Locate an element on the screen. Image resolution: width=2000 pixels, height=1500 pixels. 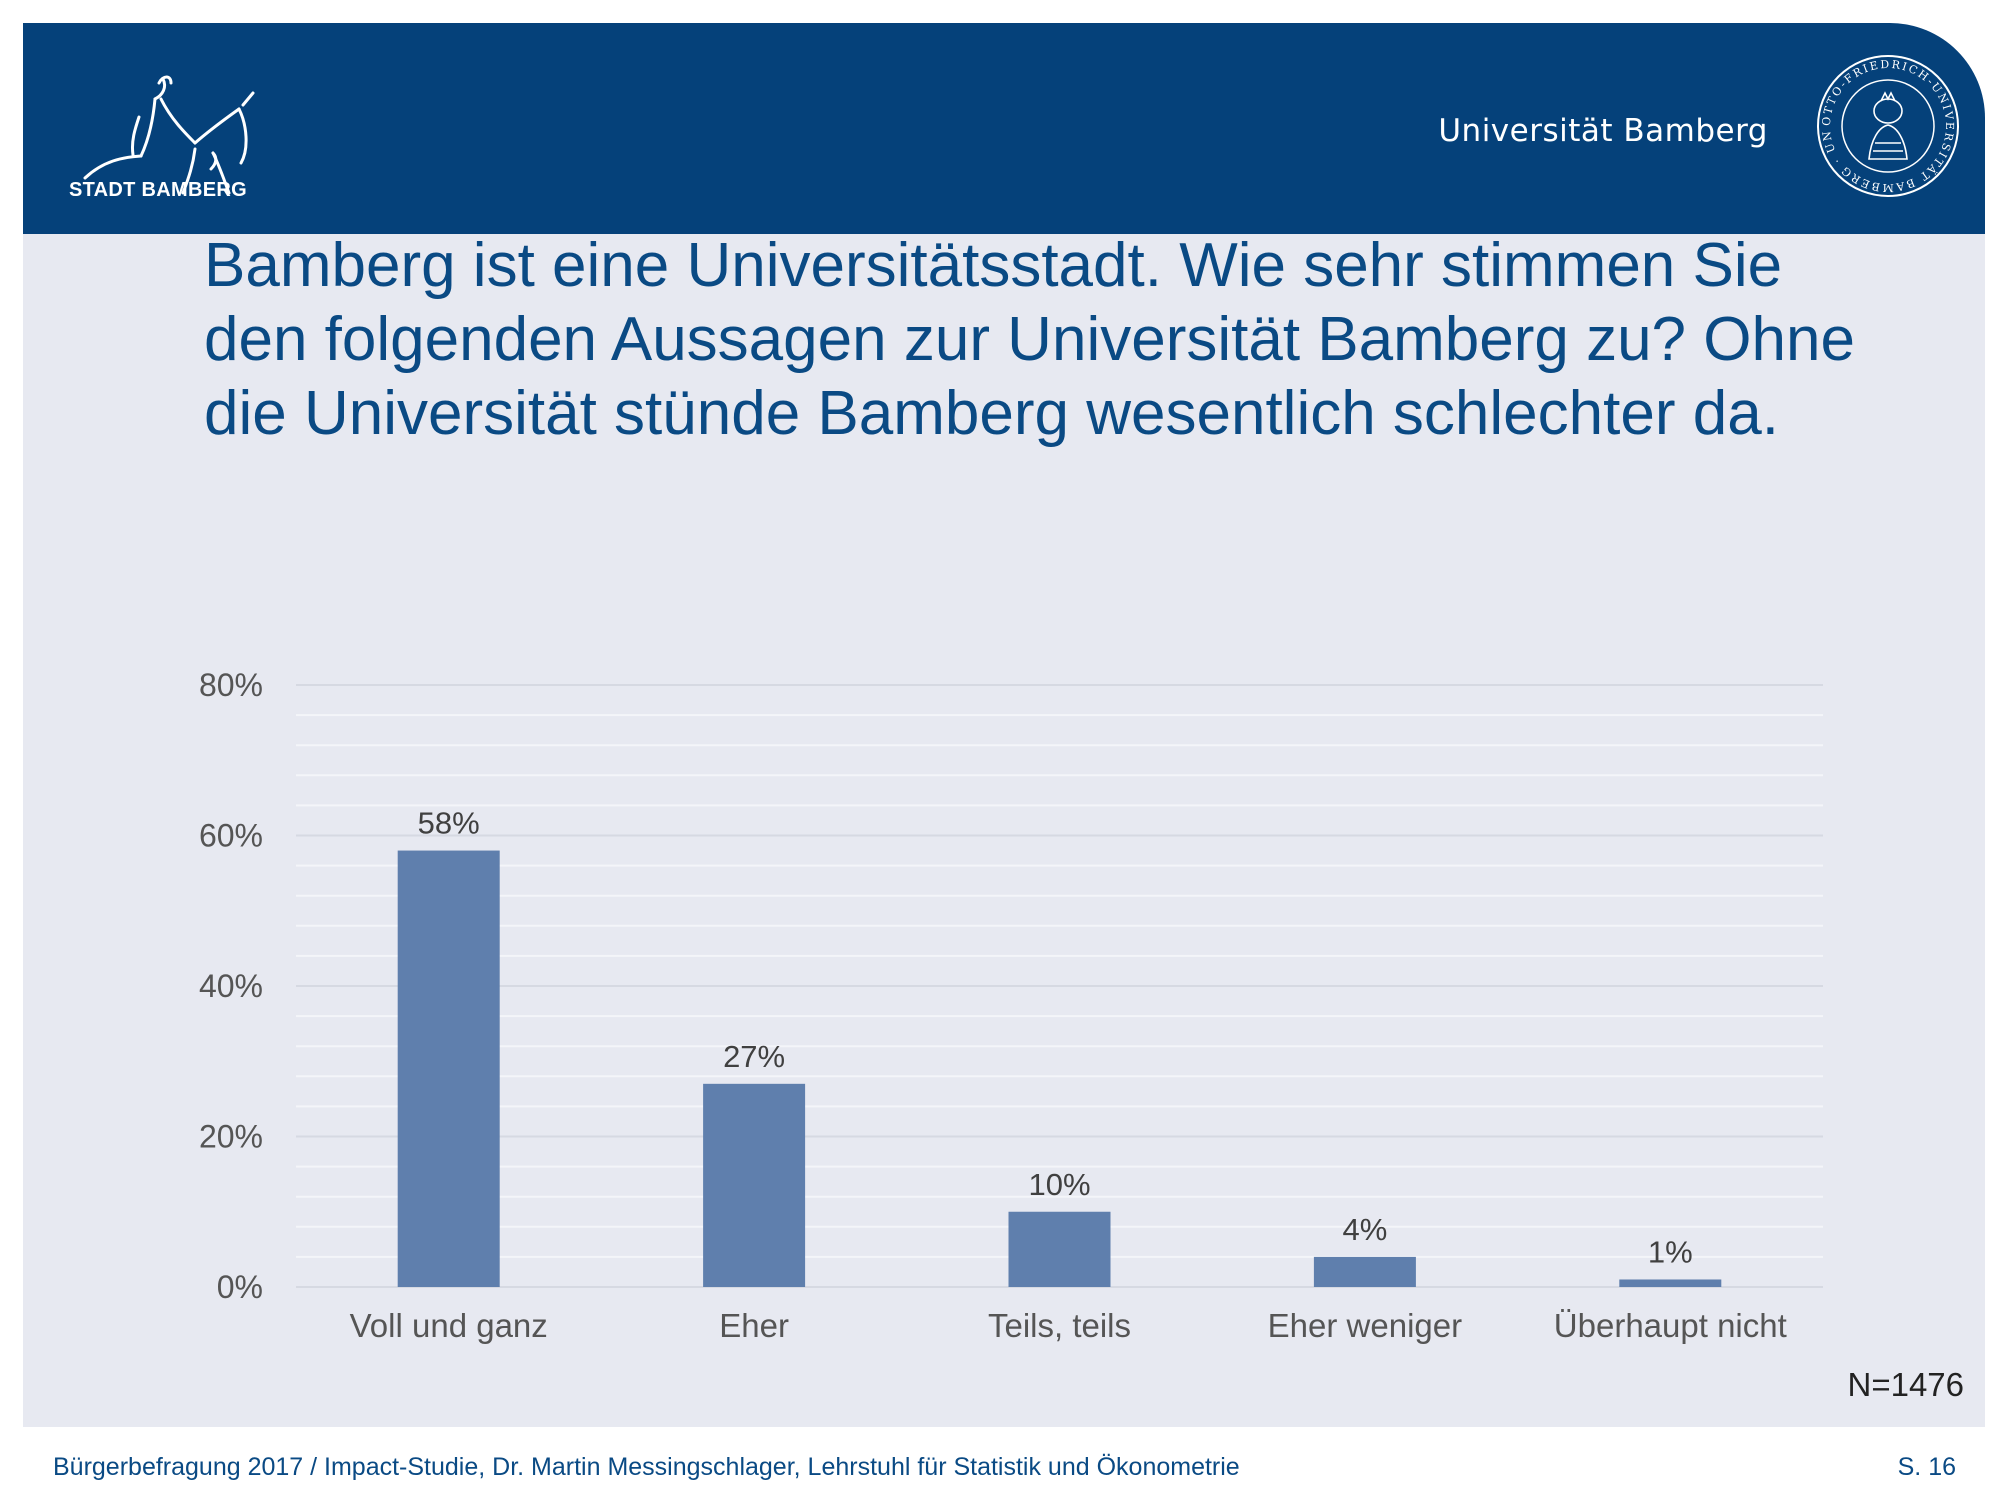
stadt-bamberg-rider-logo-icon is located at coordinates (169, 135).